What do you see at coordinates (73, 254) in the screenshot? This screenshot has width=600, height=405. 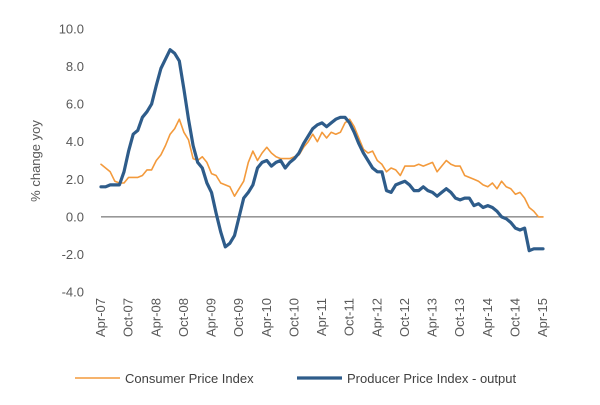 I see `y-tick-label: -2.0` at bounding box center [73, 254].